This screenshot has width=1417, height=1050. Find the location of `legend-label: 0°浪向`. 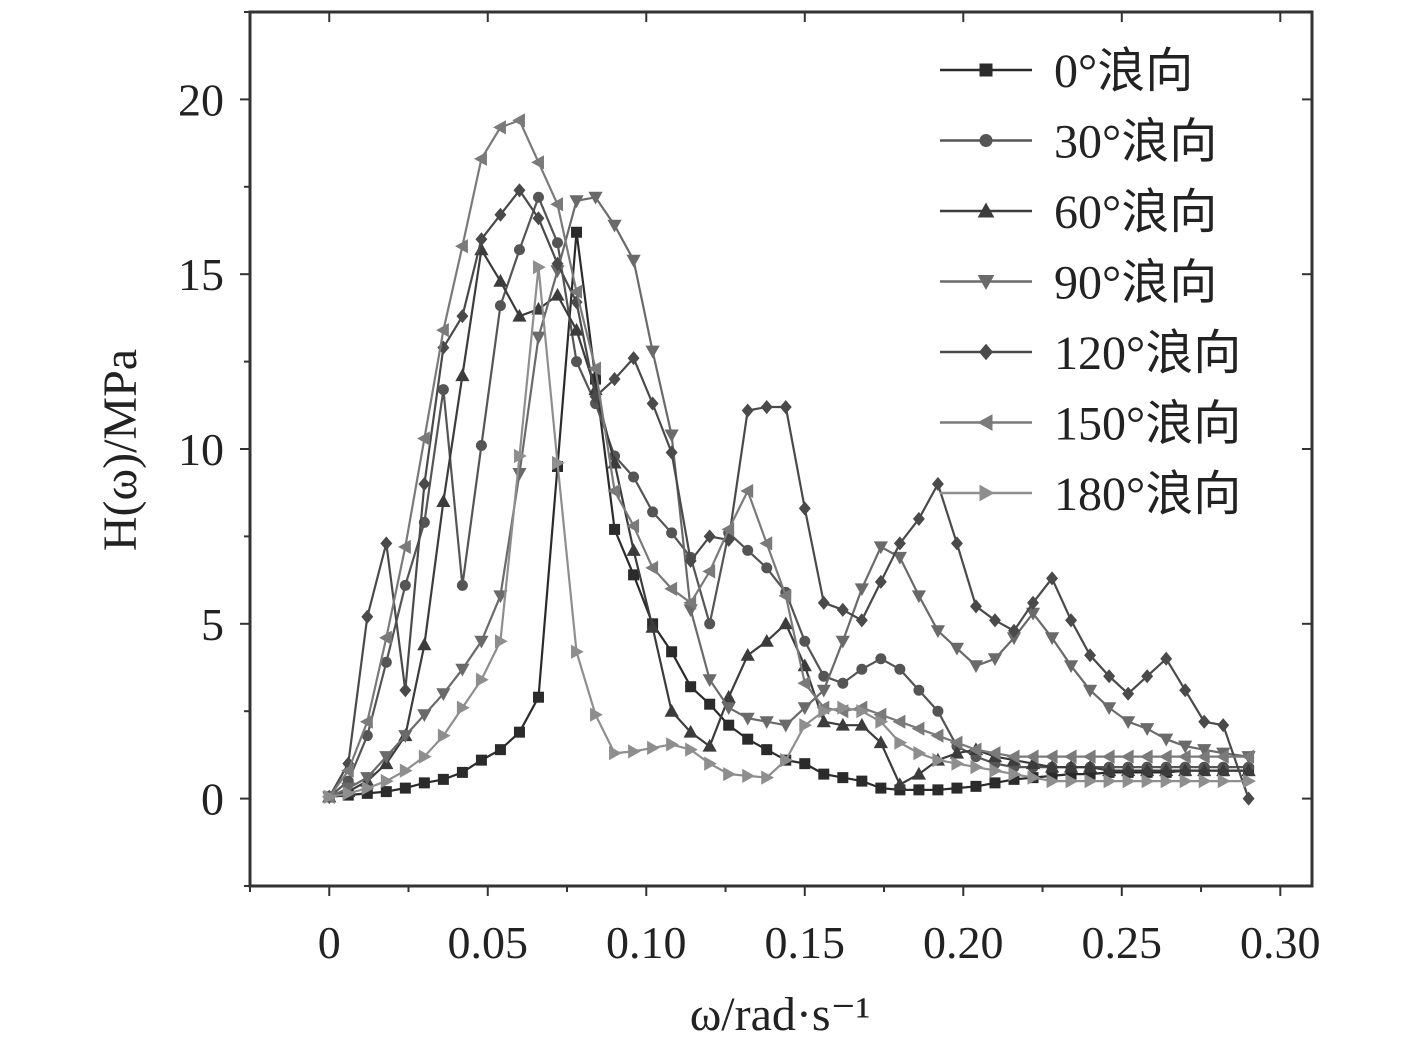

legend-label: 0°浪向 is located at coordinates (1123, 71).